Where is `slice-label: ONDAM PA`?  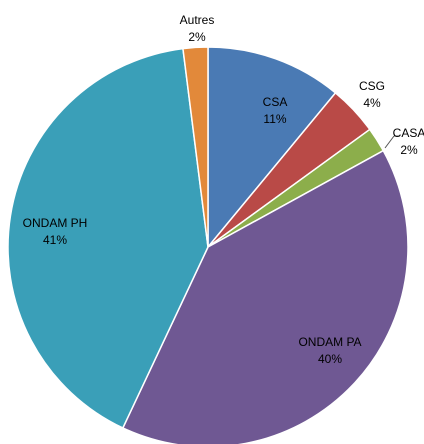 slice-label: ONDAM PA is located at coordinates (329, 342).